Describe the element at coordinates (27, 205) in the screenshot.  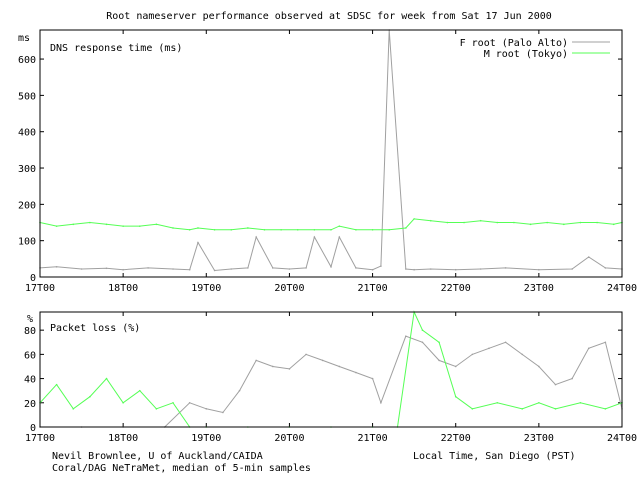
I see `dns-y-tick-label: 200` at that location.